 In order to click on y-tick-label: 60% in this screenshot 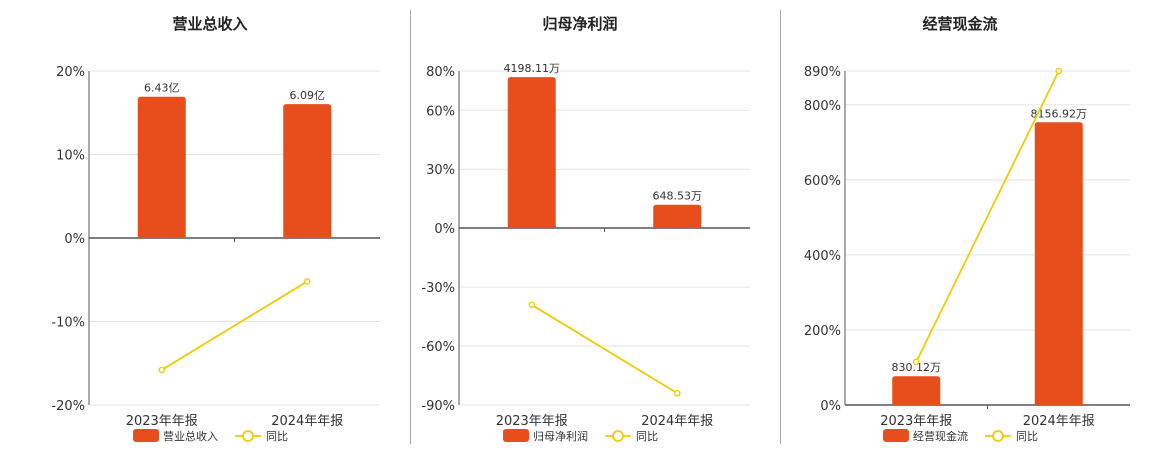, I will do `click(440, 111)`.